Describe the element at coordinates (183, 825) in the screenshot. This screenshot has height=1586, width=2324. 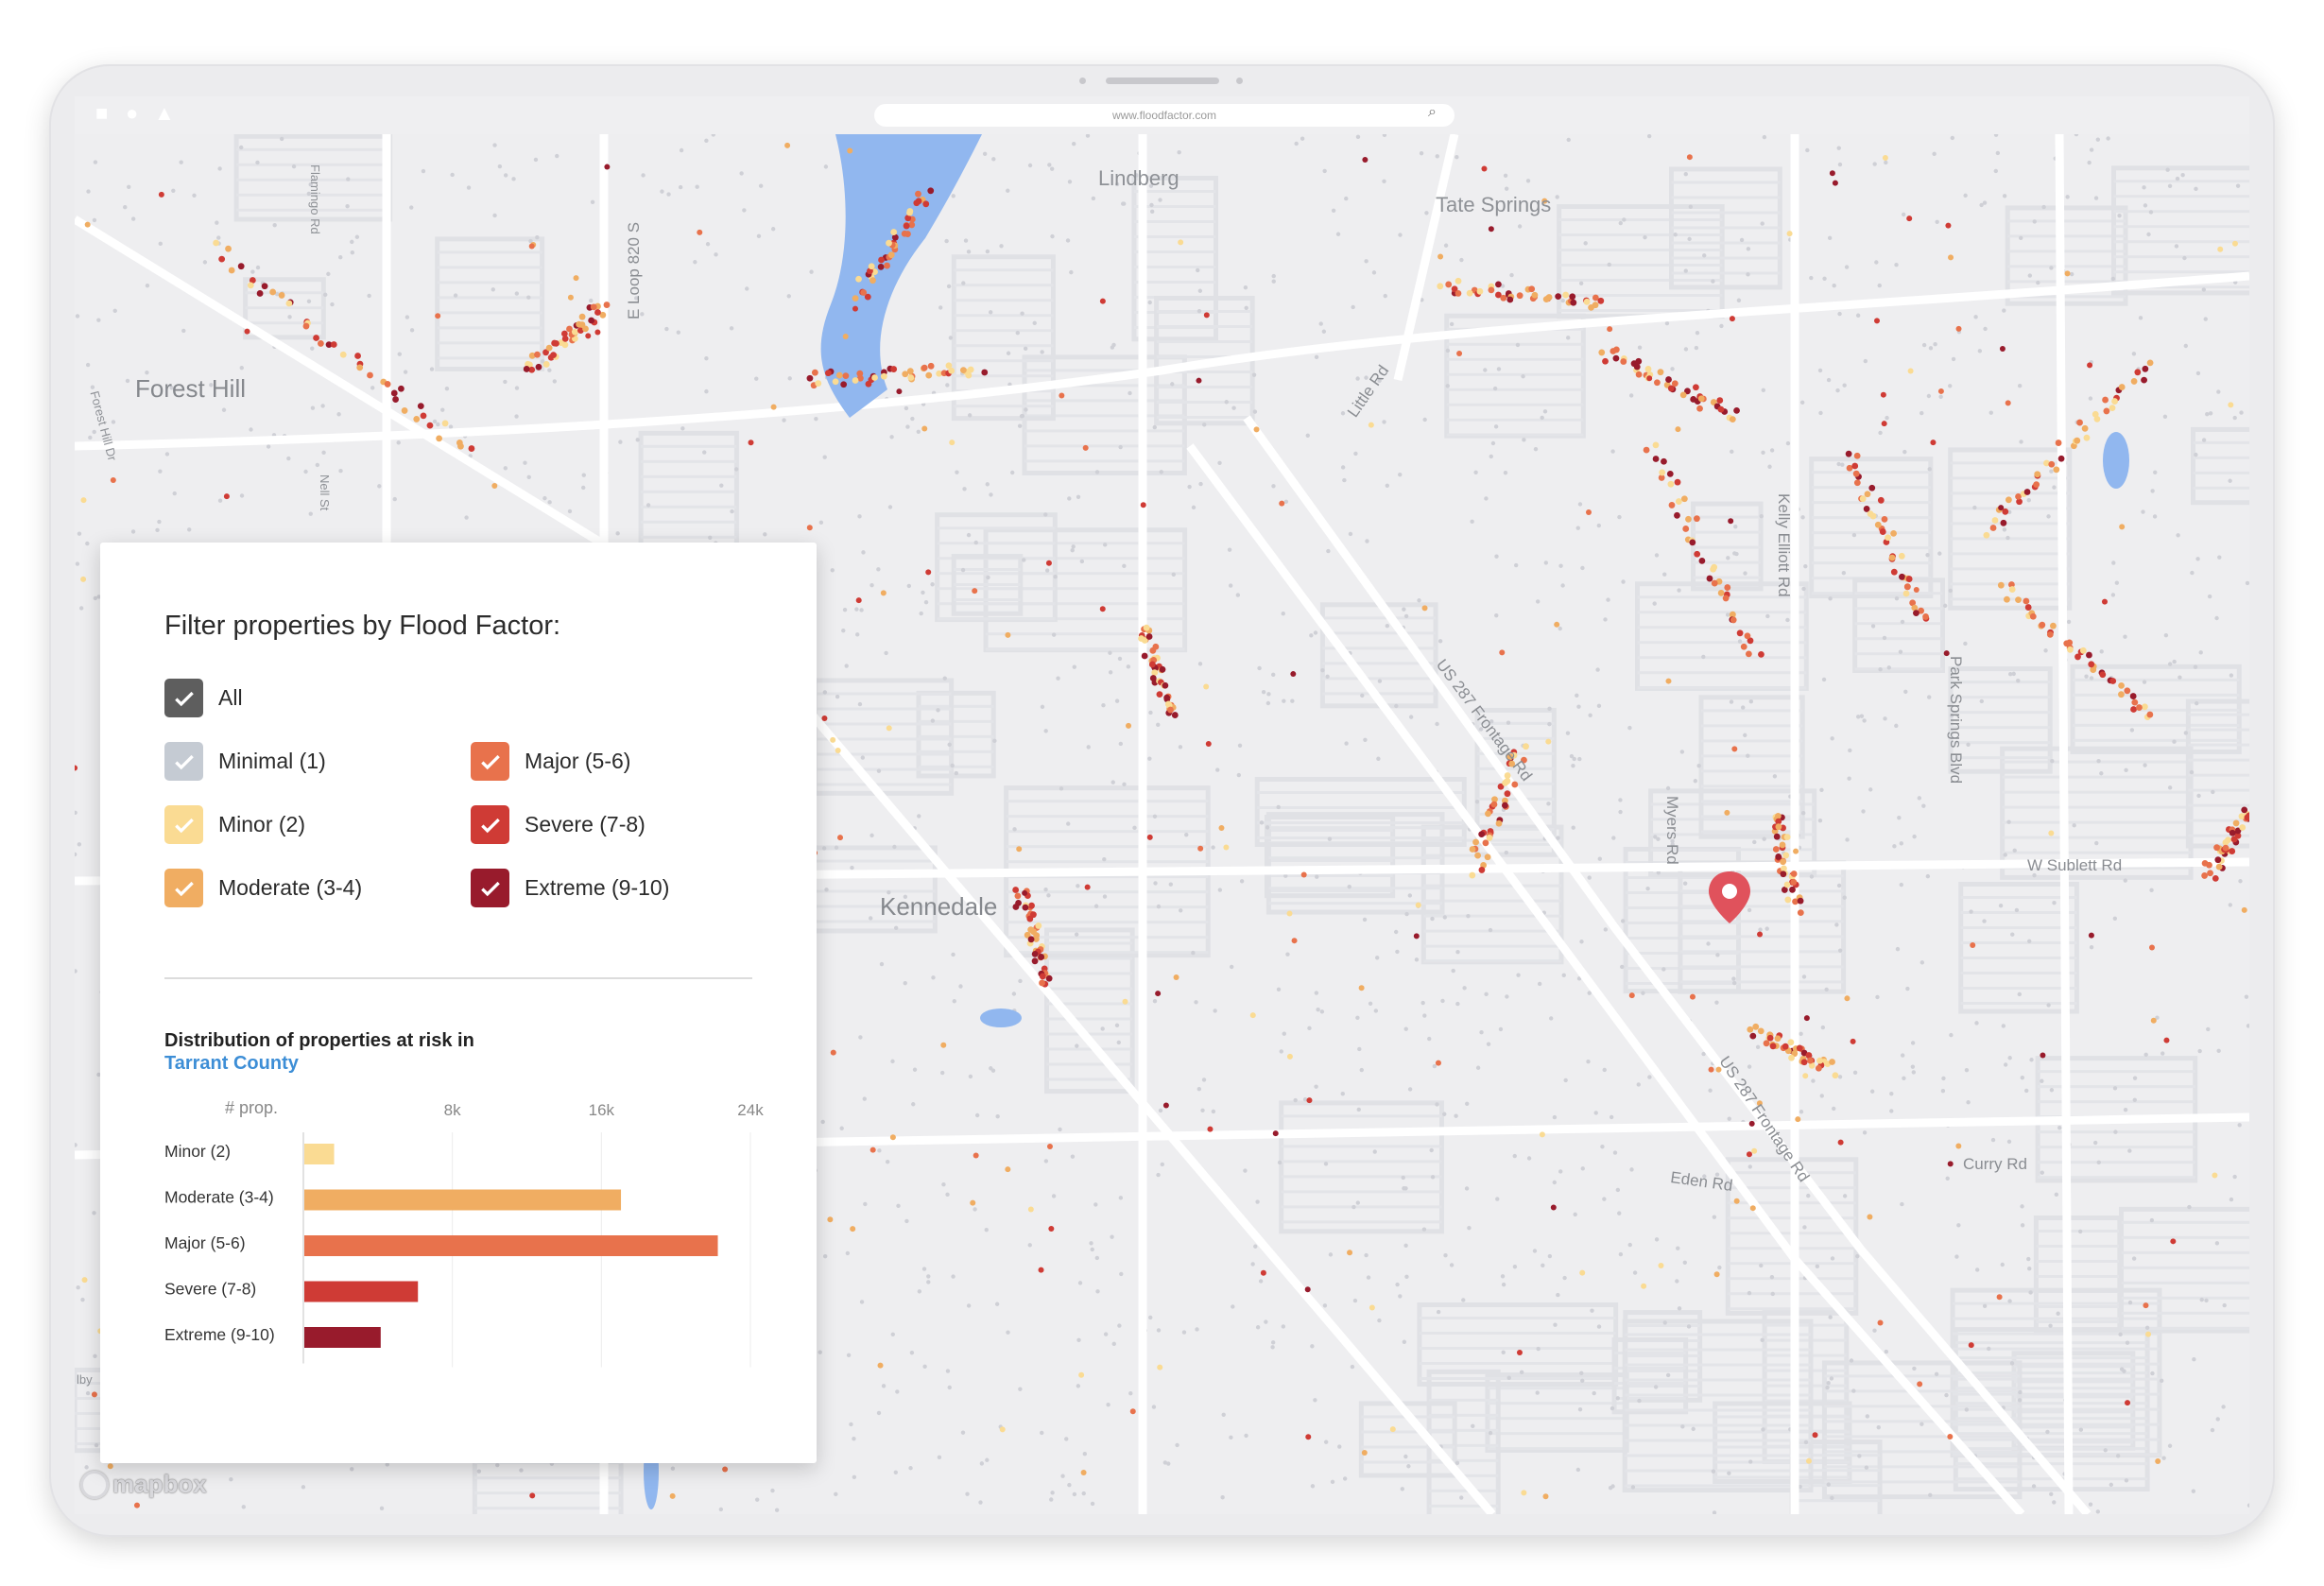
I see `checkbox-minor-box` at that location.